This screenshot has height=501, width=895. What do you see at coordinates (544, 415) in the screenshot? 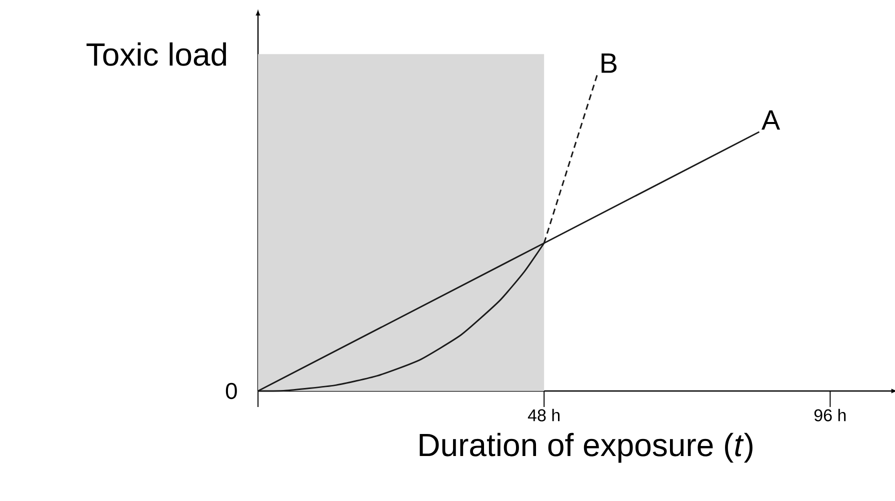
I see `x-tick-label: 48 h` at bounding box center [544, 415].